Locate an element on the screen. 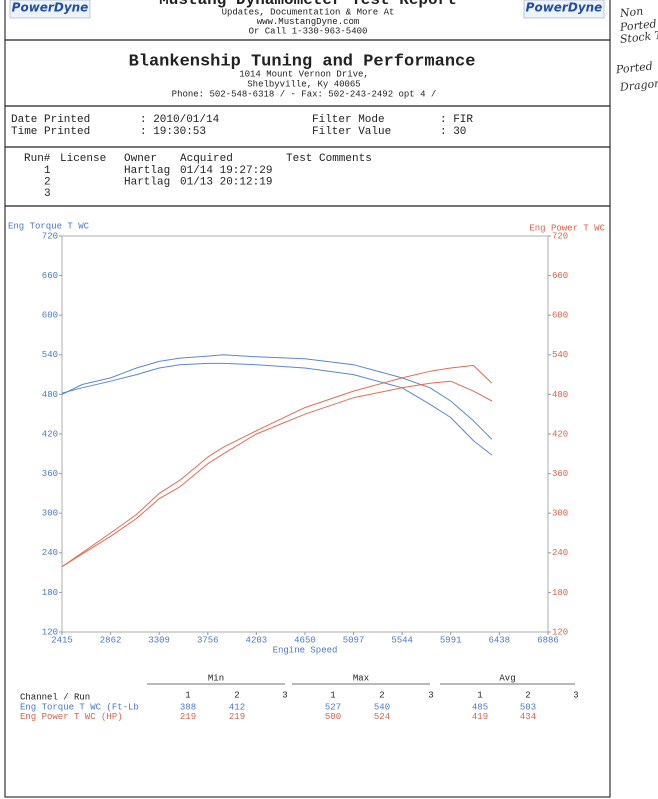  y-tick-label: 180 is located at coordinates (50, 593).